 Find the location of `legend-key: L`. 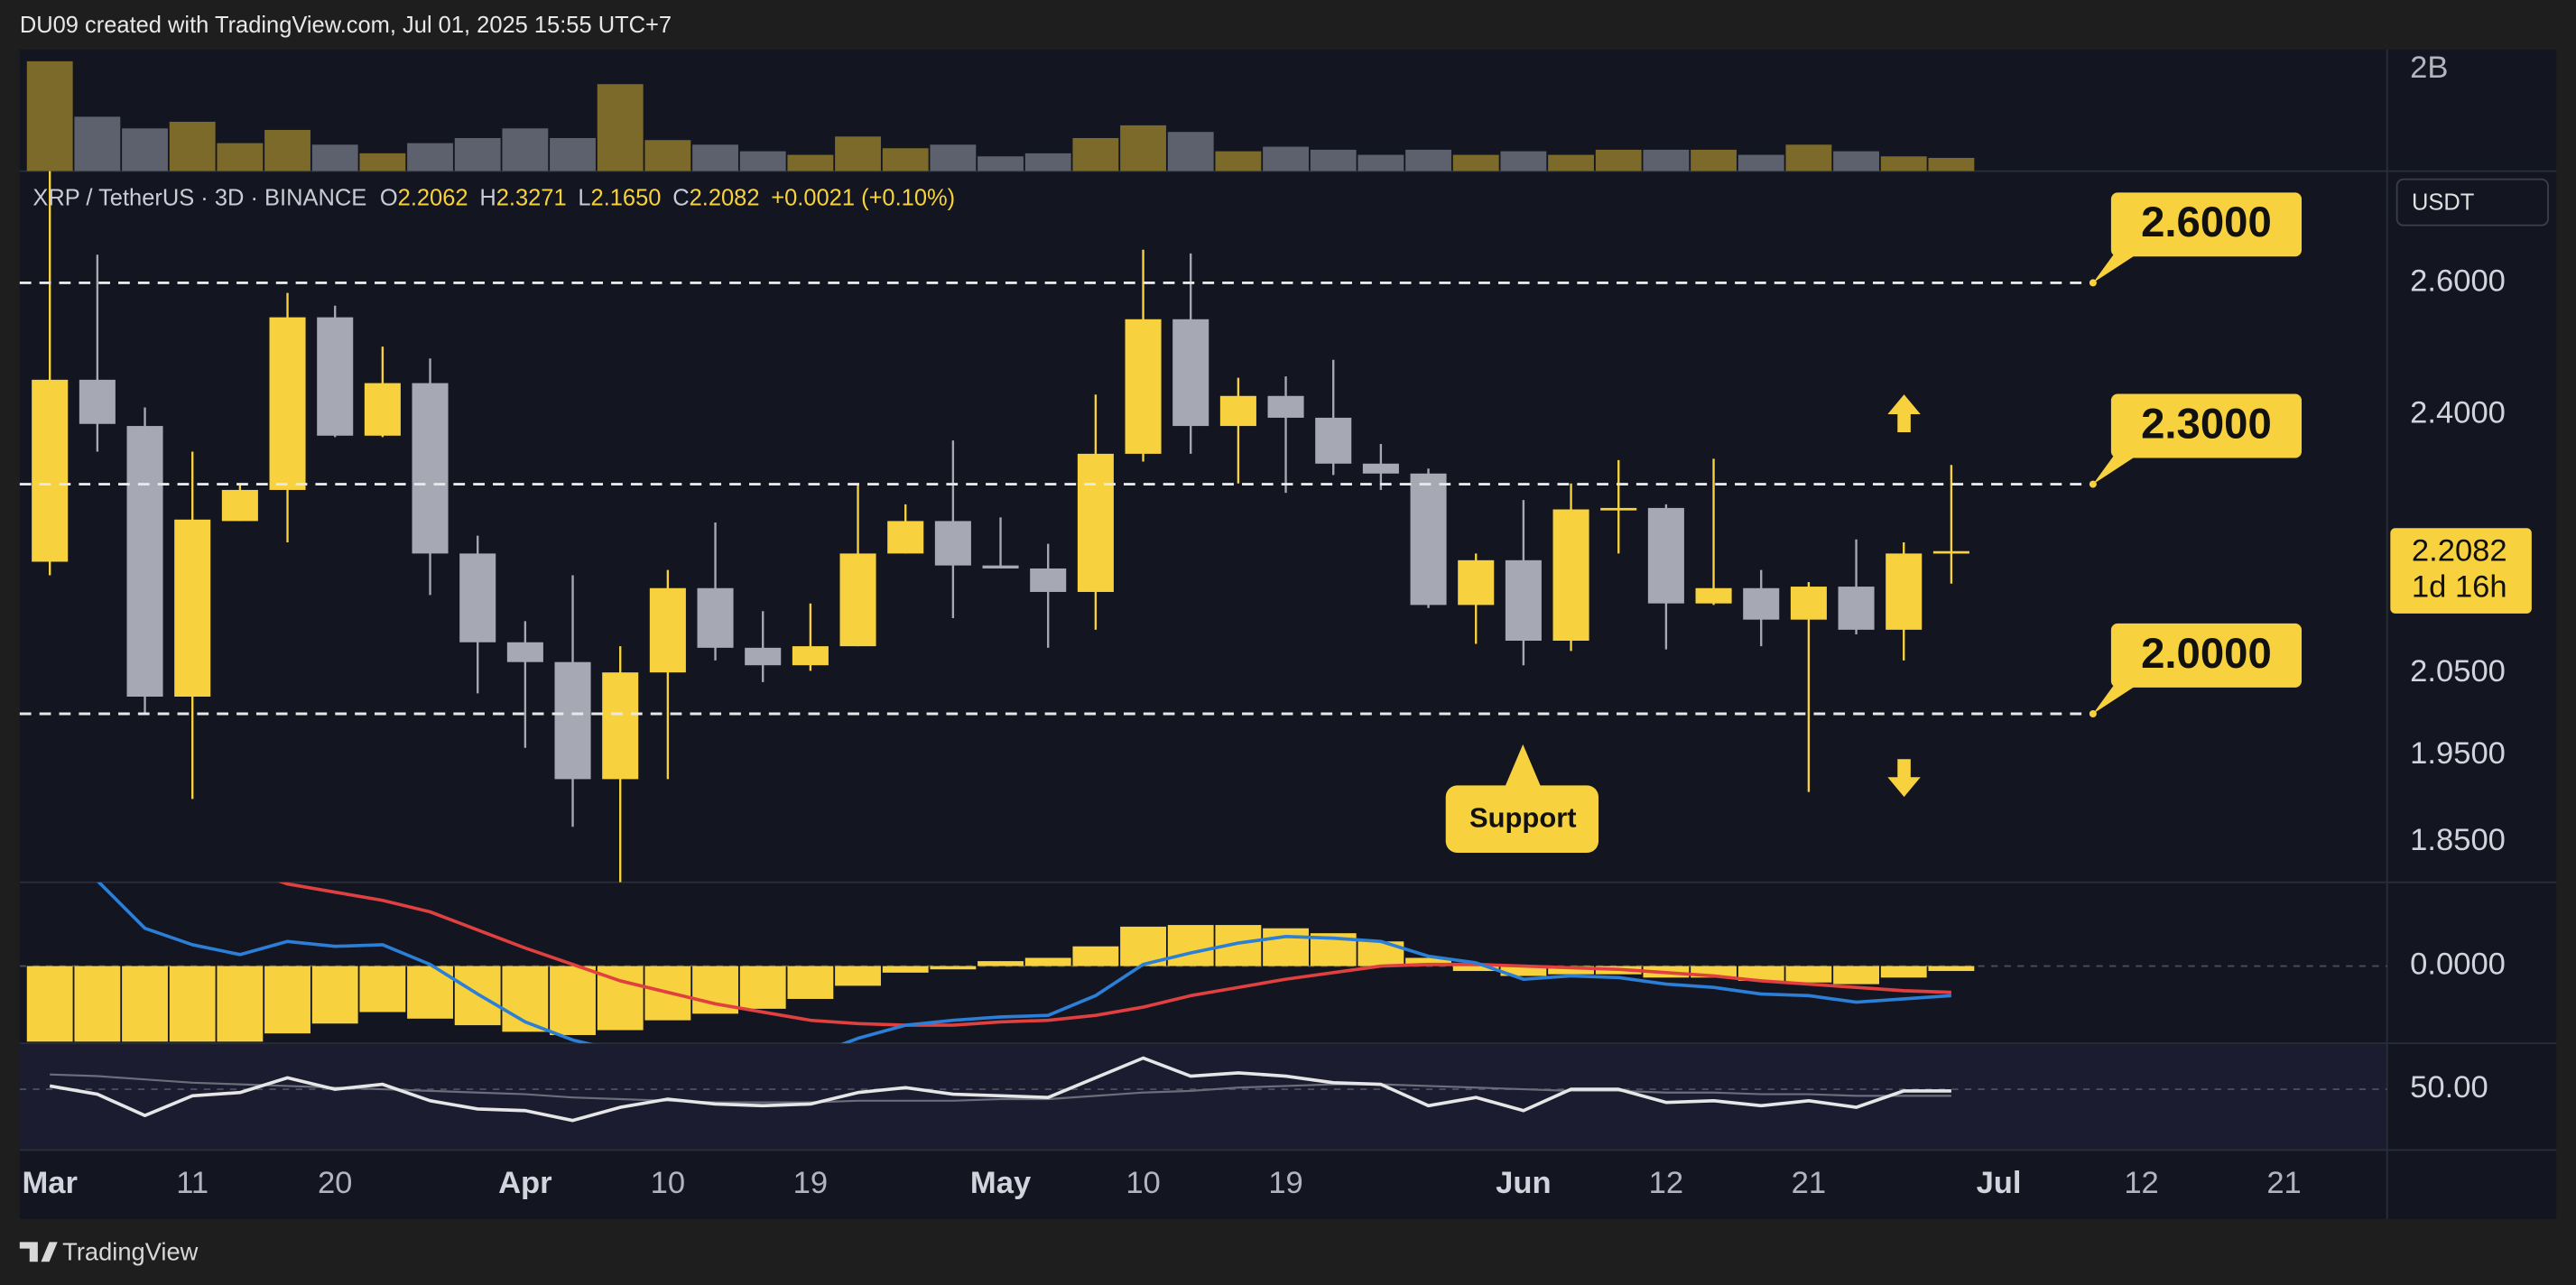

legend-key: L is located at coordinates (584, 198).